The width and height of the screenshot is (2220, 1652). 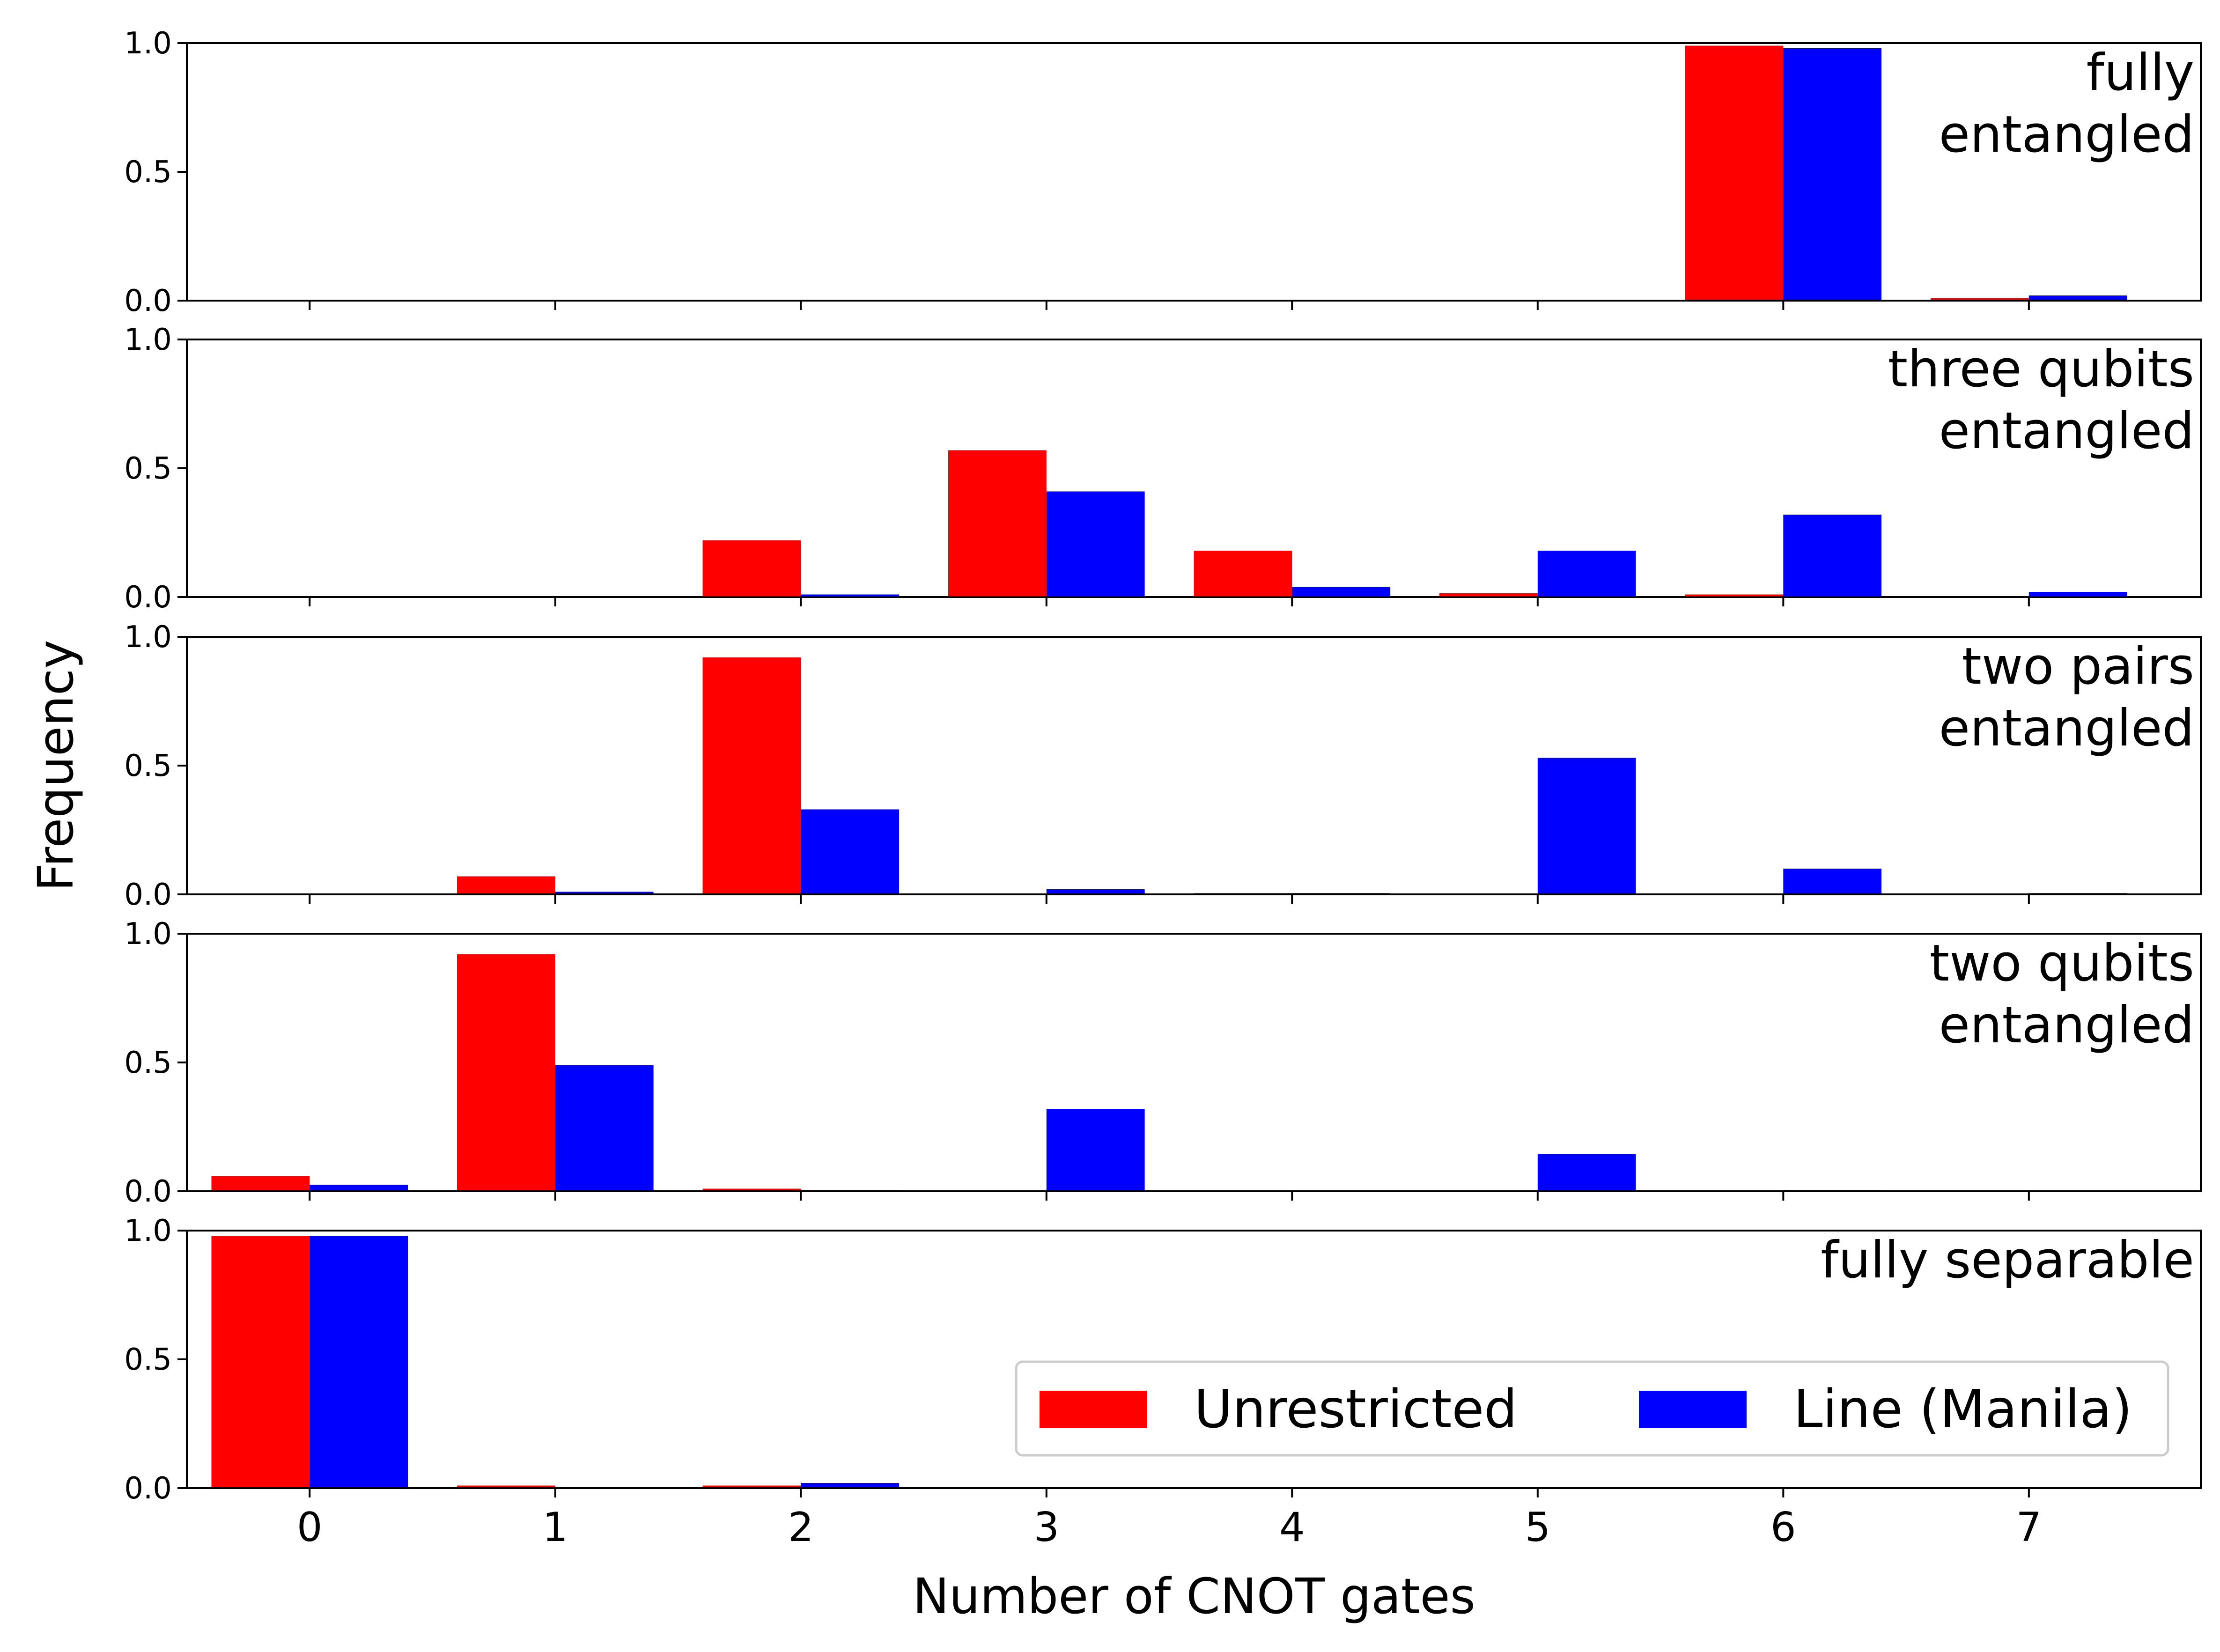 I want to click on legend-swatch-line-manila, so click(x=1693, y=1409).